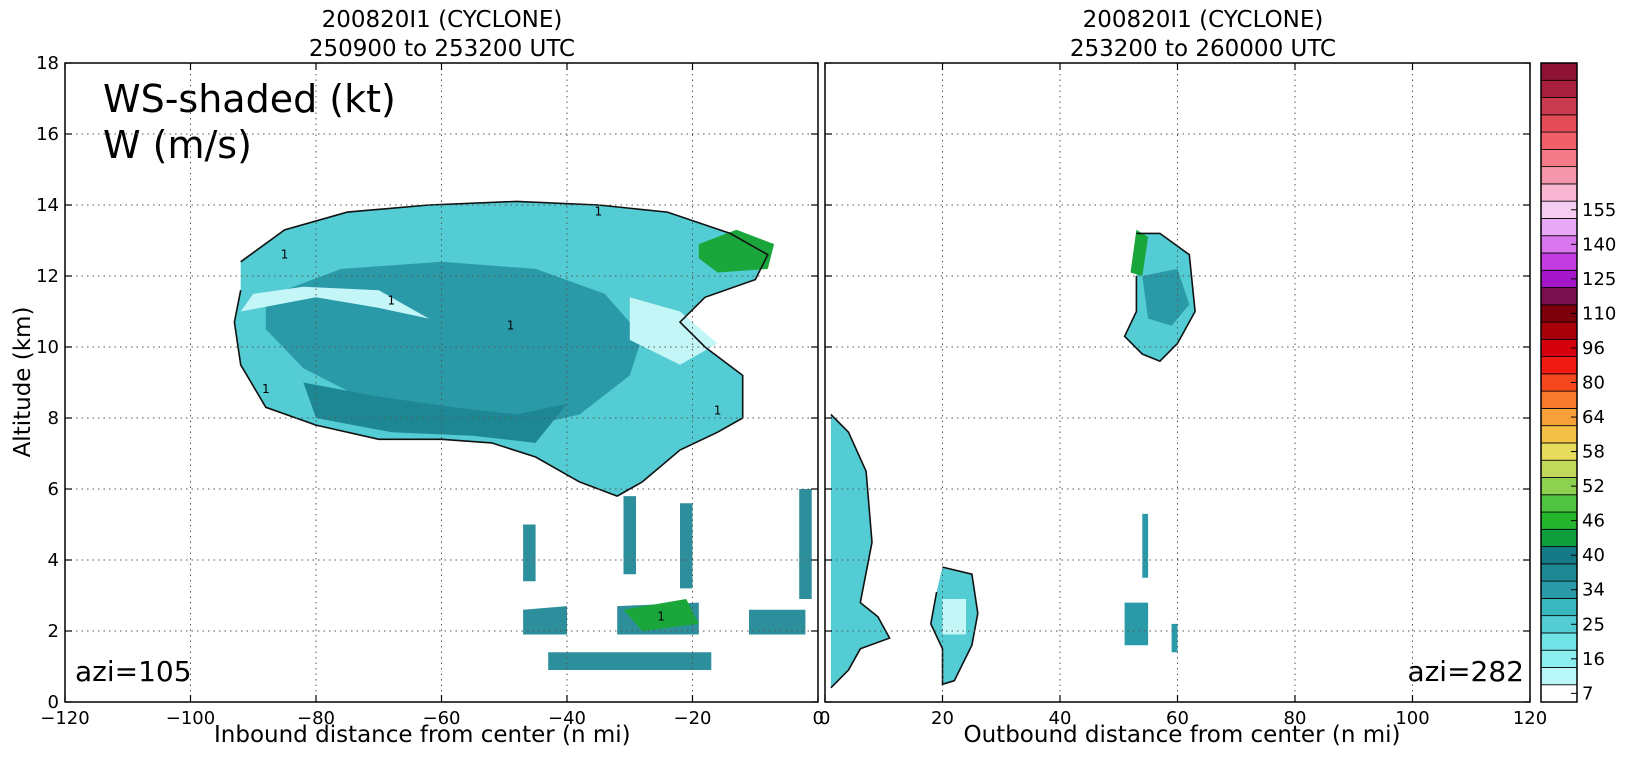 The height and width of the screenshot is (762, 1626). What do you see at coordinates (1593, 383) in the screenshot?
I see `colorbar-tick-label: 80` at bounding box center [1593, 383].